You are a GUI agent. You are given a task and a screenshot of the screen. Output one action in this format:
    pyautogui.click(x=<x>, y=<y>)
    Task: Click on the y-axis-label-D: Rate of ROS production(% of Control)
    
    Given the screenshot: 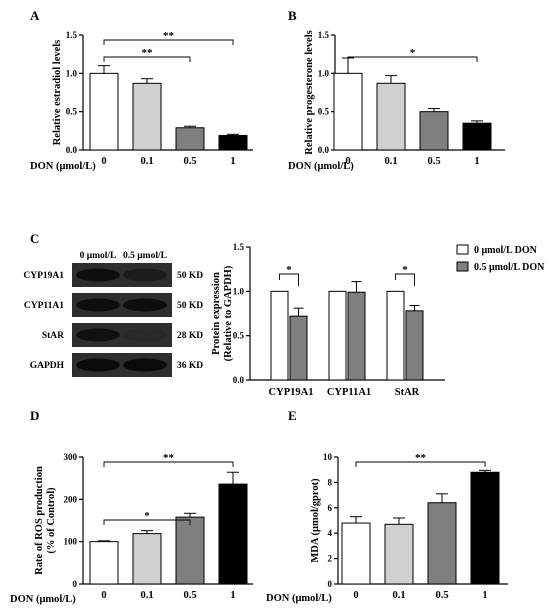 What is the action you would take?
    pyautogui.click(x=45, y=520)
    